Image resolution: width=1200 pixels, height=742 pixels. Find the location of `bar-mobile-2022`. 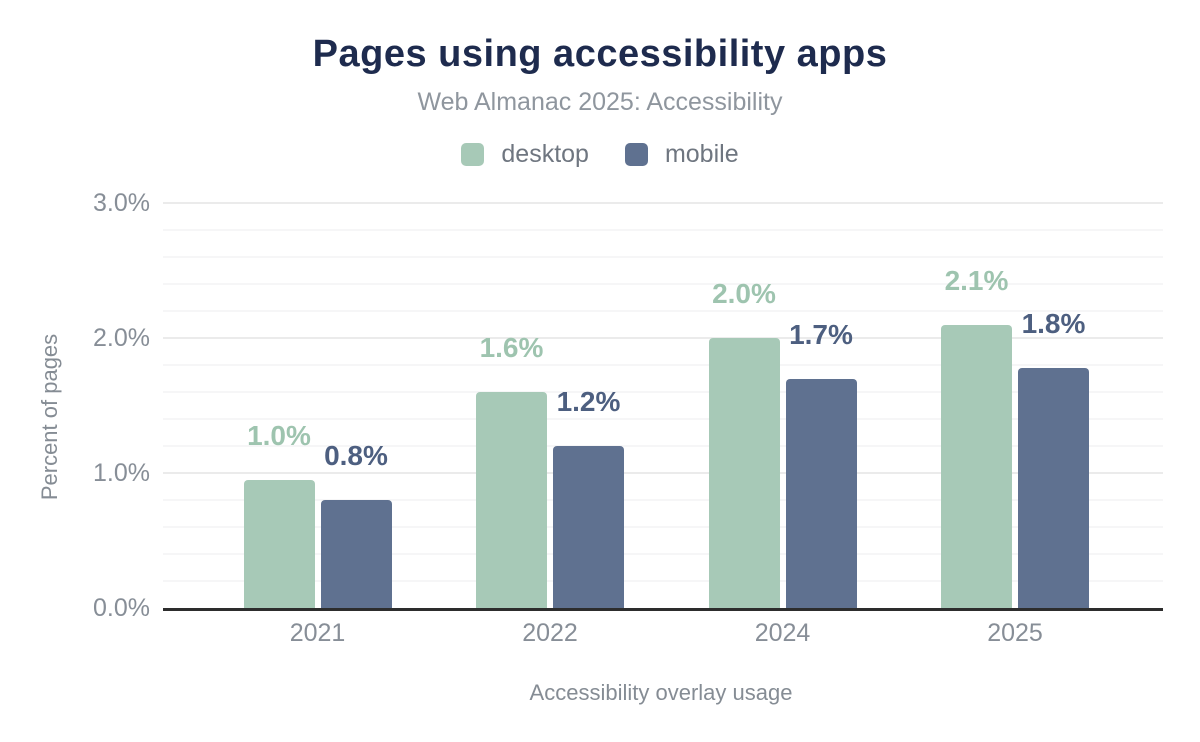

bar-mobile-2022 is located at coordinates (588, 527).